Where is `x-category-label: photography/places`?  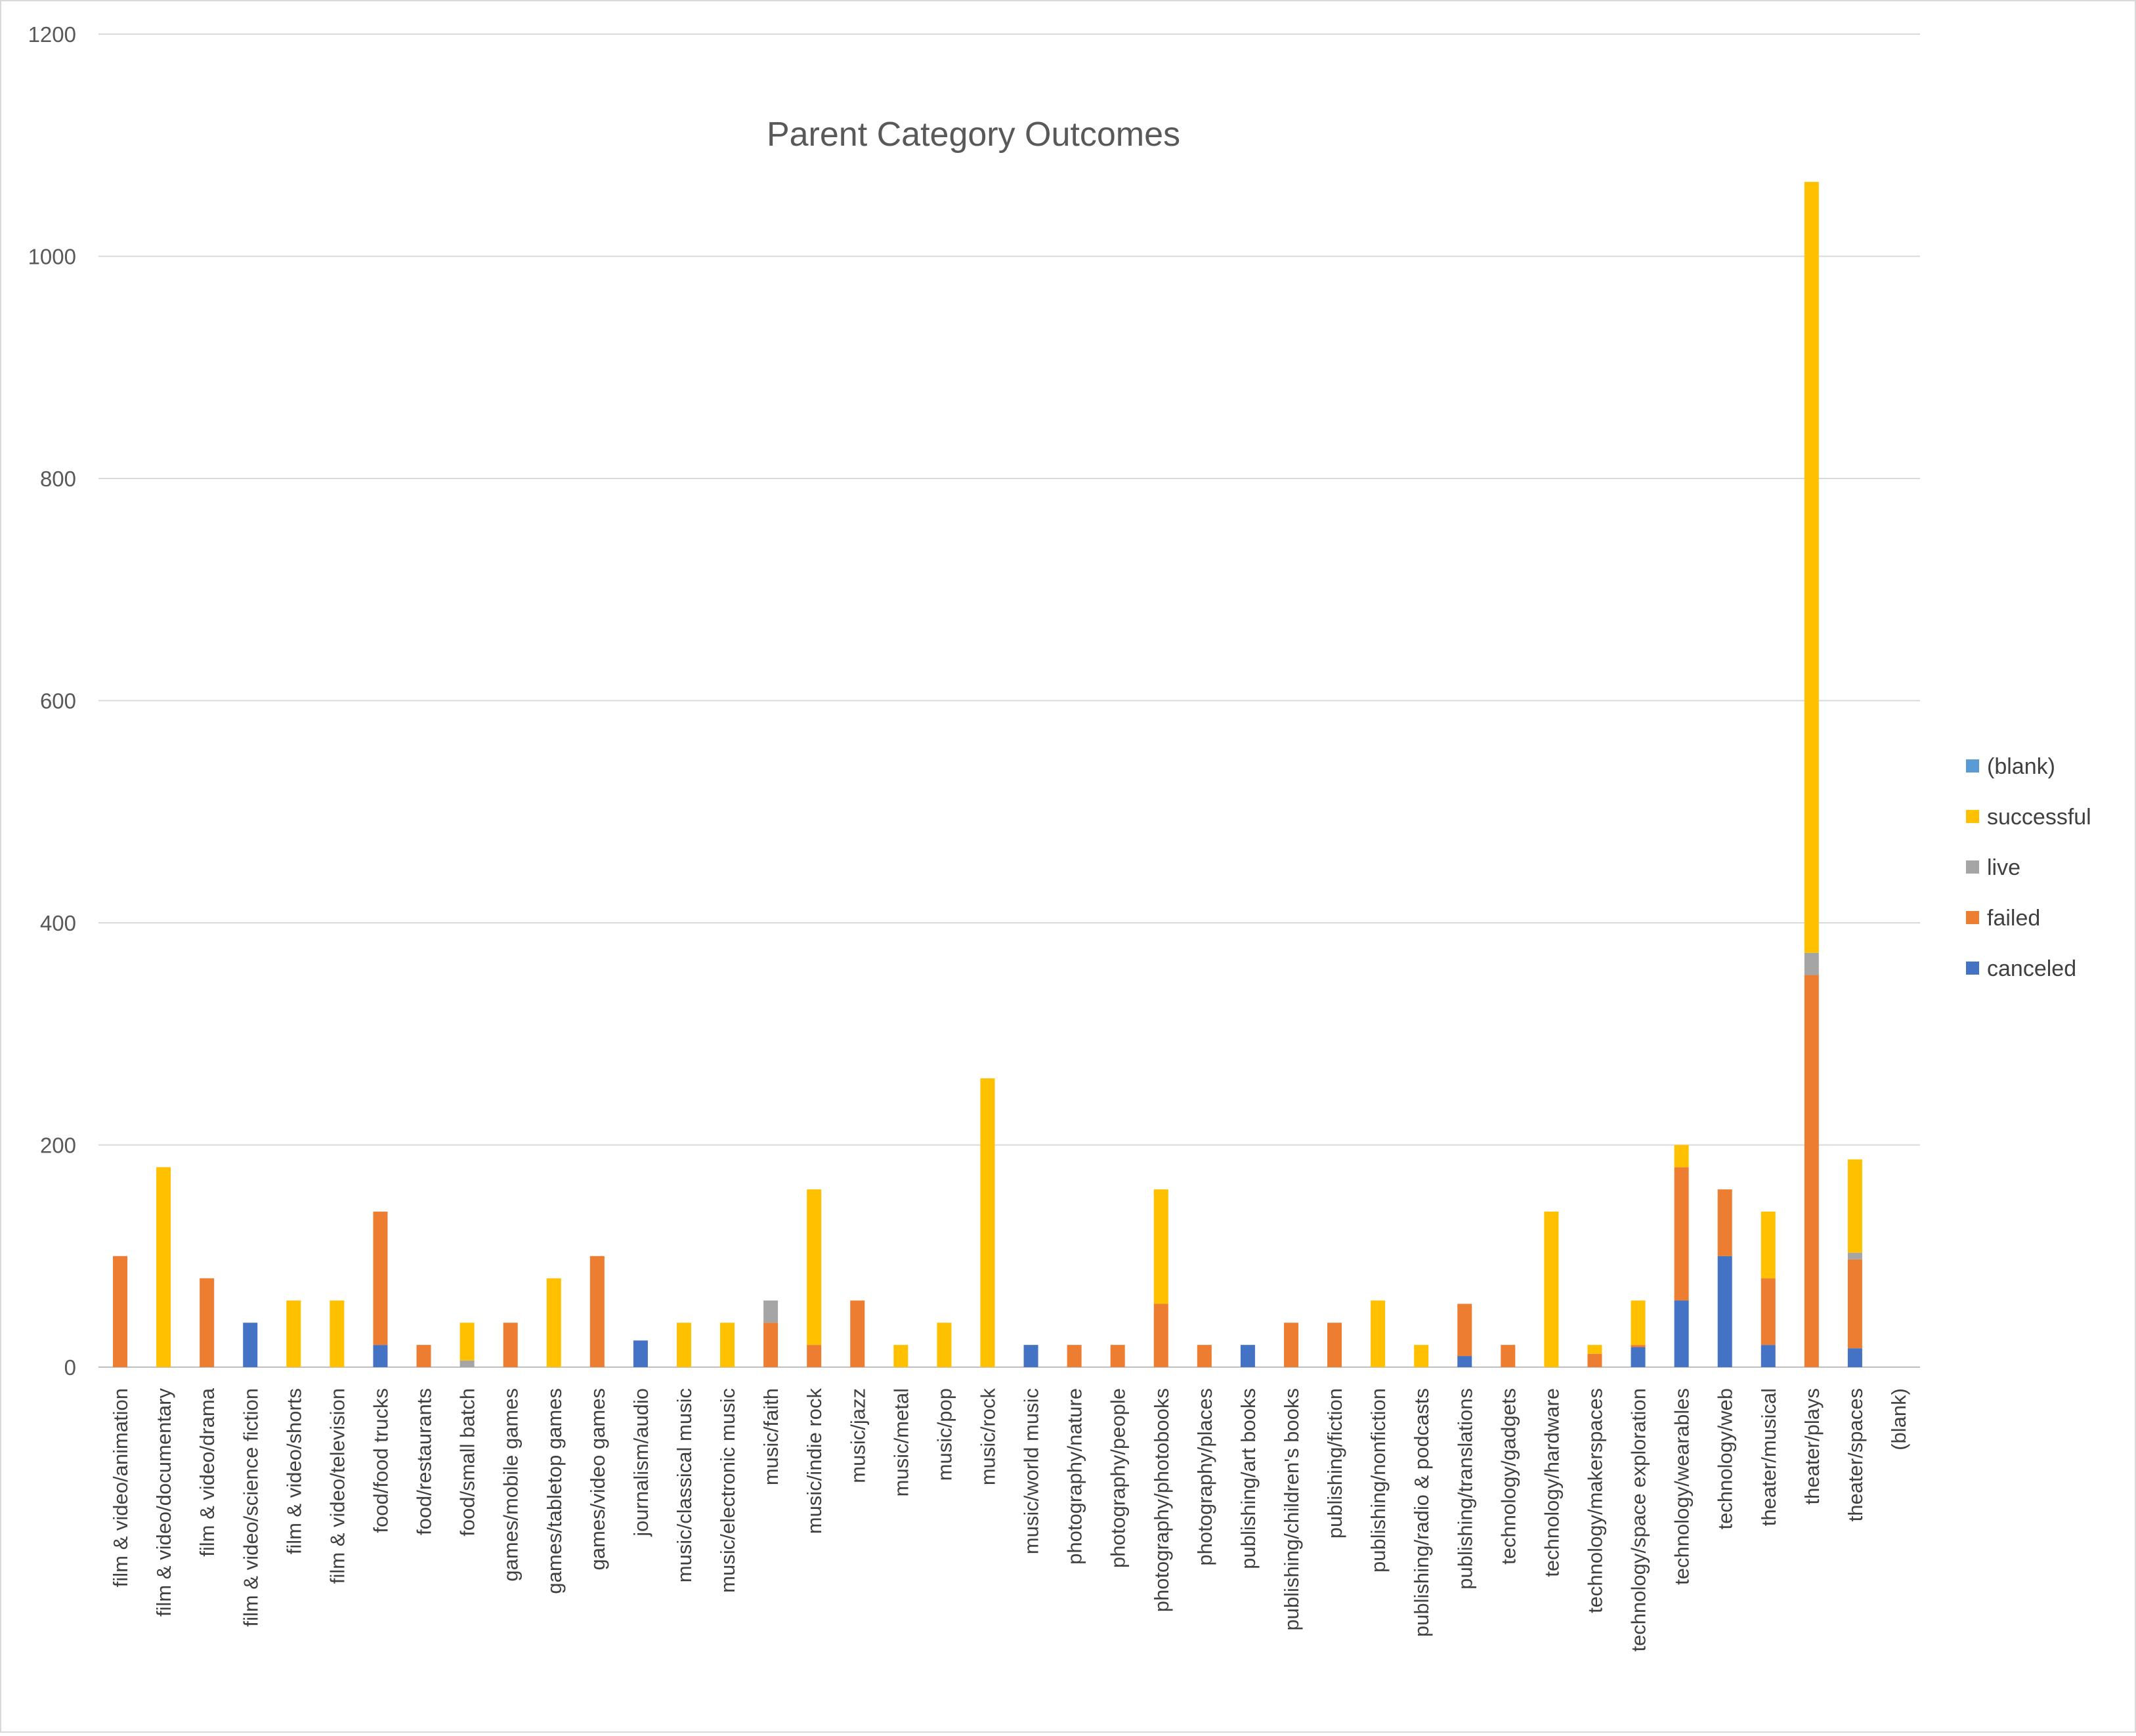
x-category-label: photography/places is located at coordinates (1204, 1477).